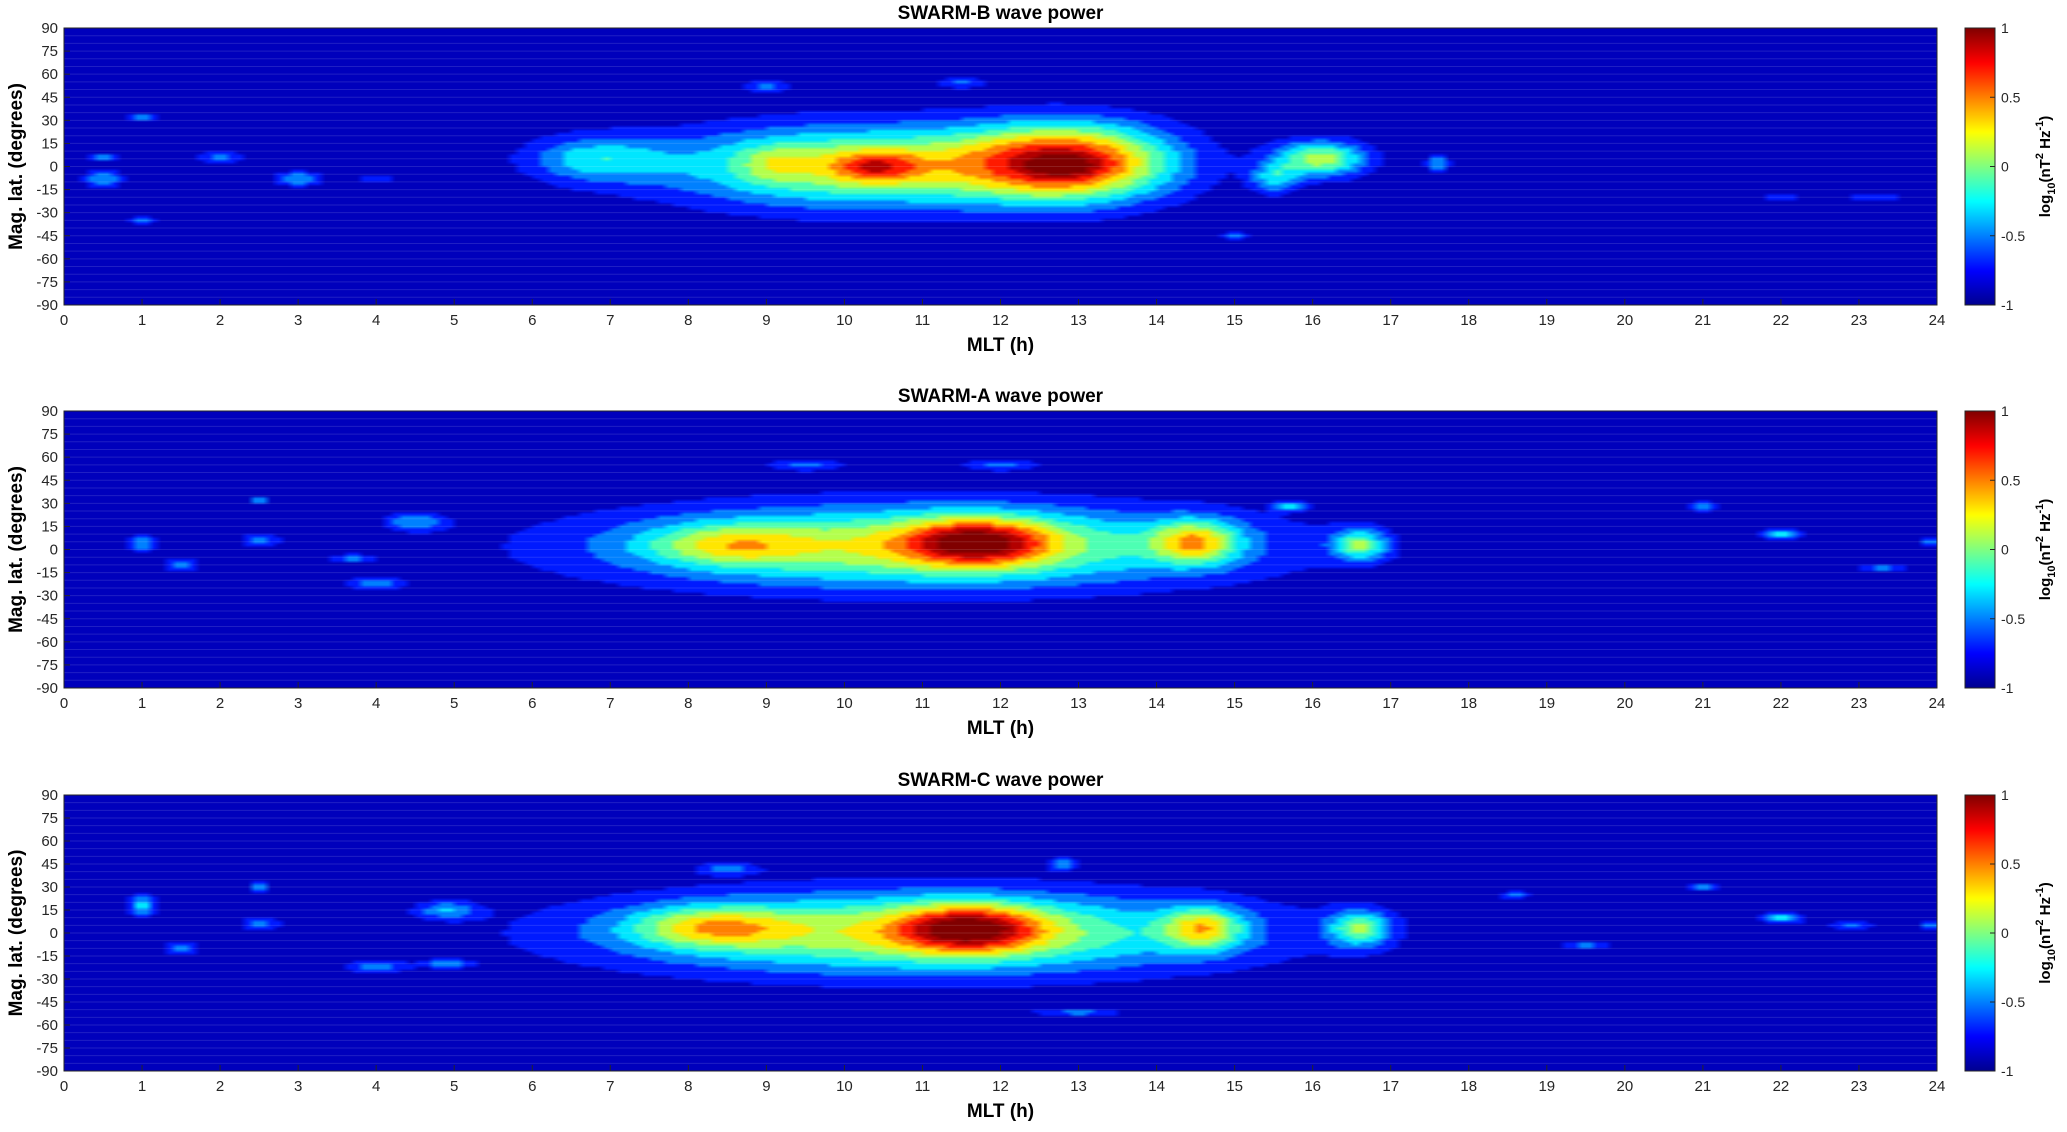 This screenshot has height=1132, width=2067. What do you see at coordinates (688, 703) in the screenshot?
I see `x-tick-label: 8` at bounding box center [688, 703].